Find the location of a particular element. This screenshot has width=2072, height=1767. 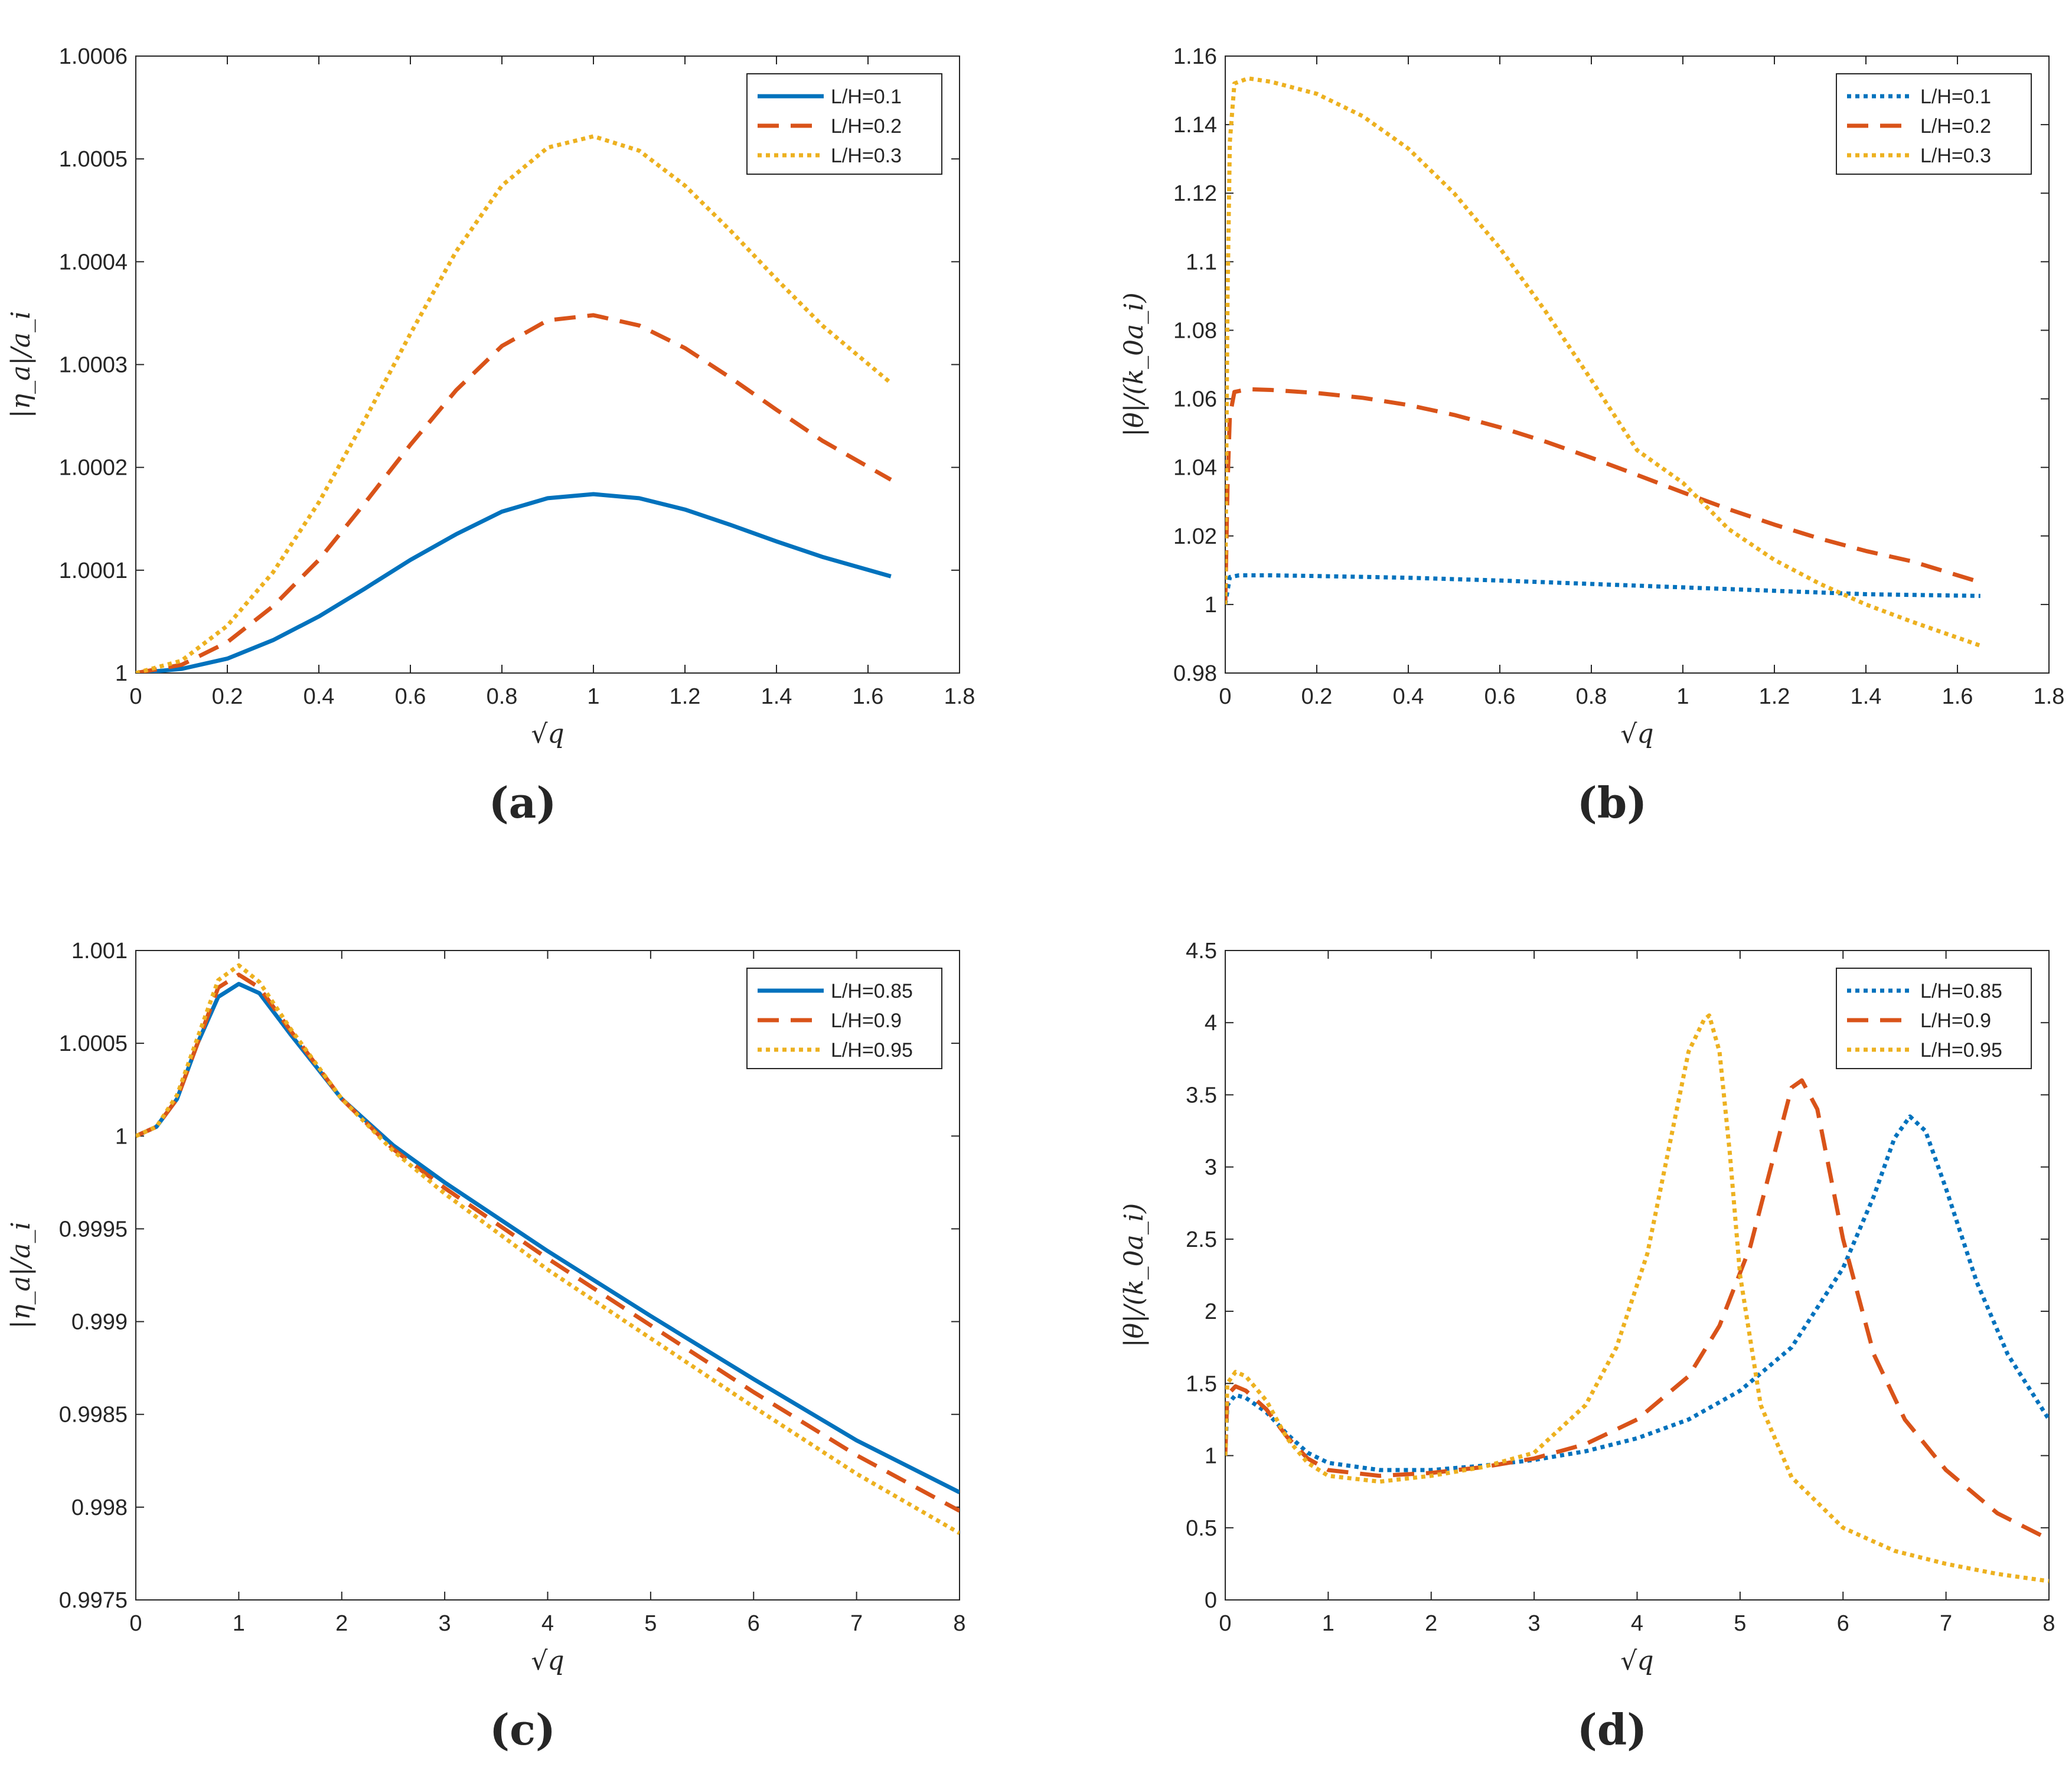

y-tick-label: 1.08 is located at coordinates (1195, 330).